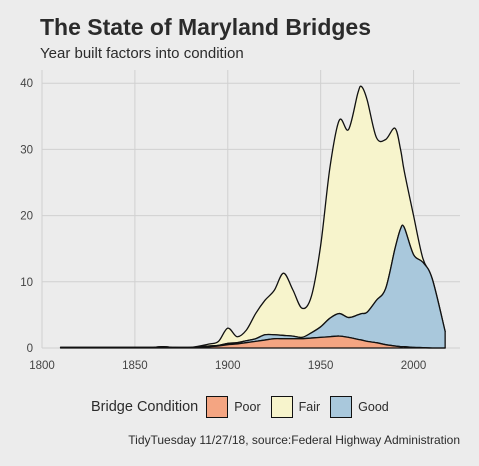  Describe the element at coordinates (252, 342) in the screenshot. I see `area-series-poor` at that location.